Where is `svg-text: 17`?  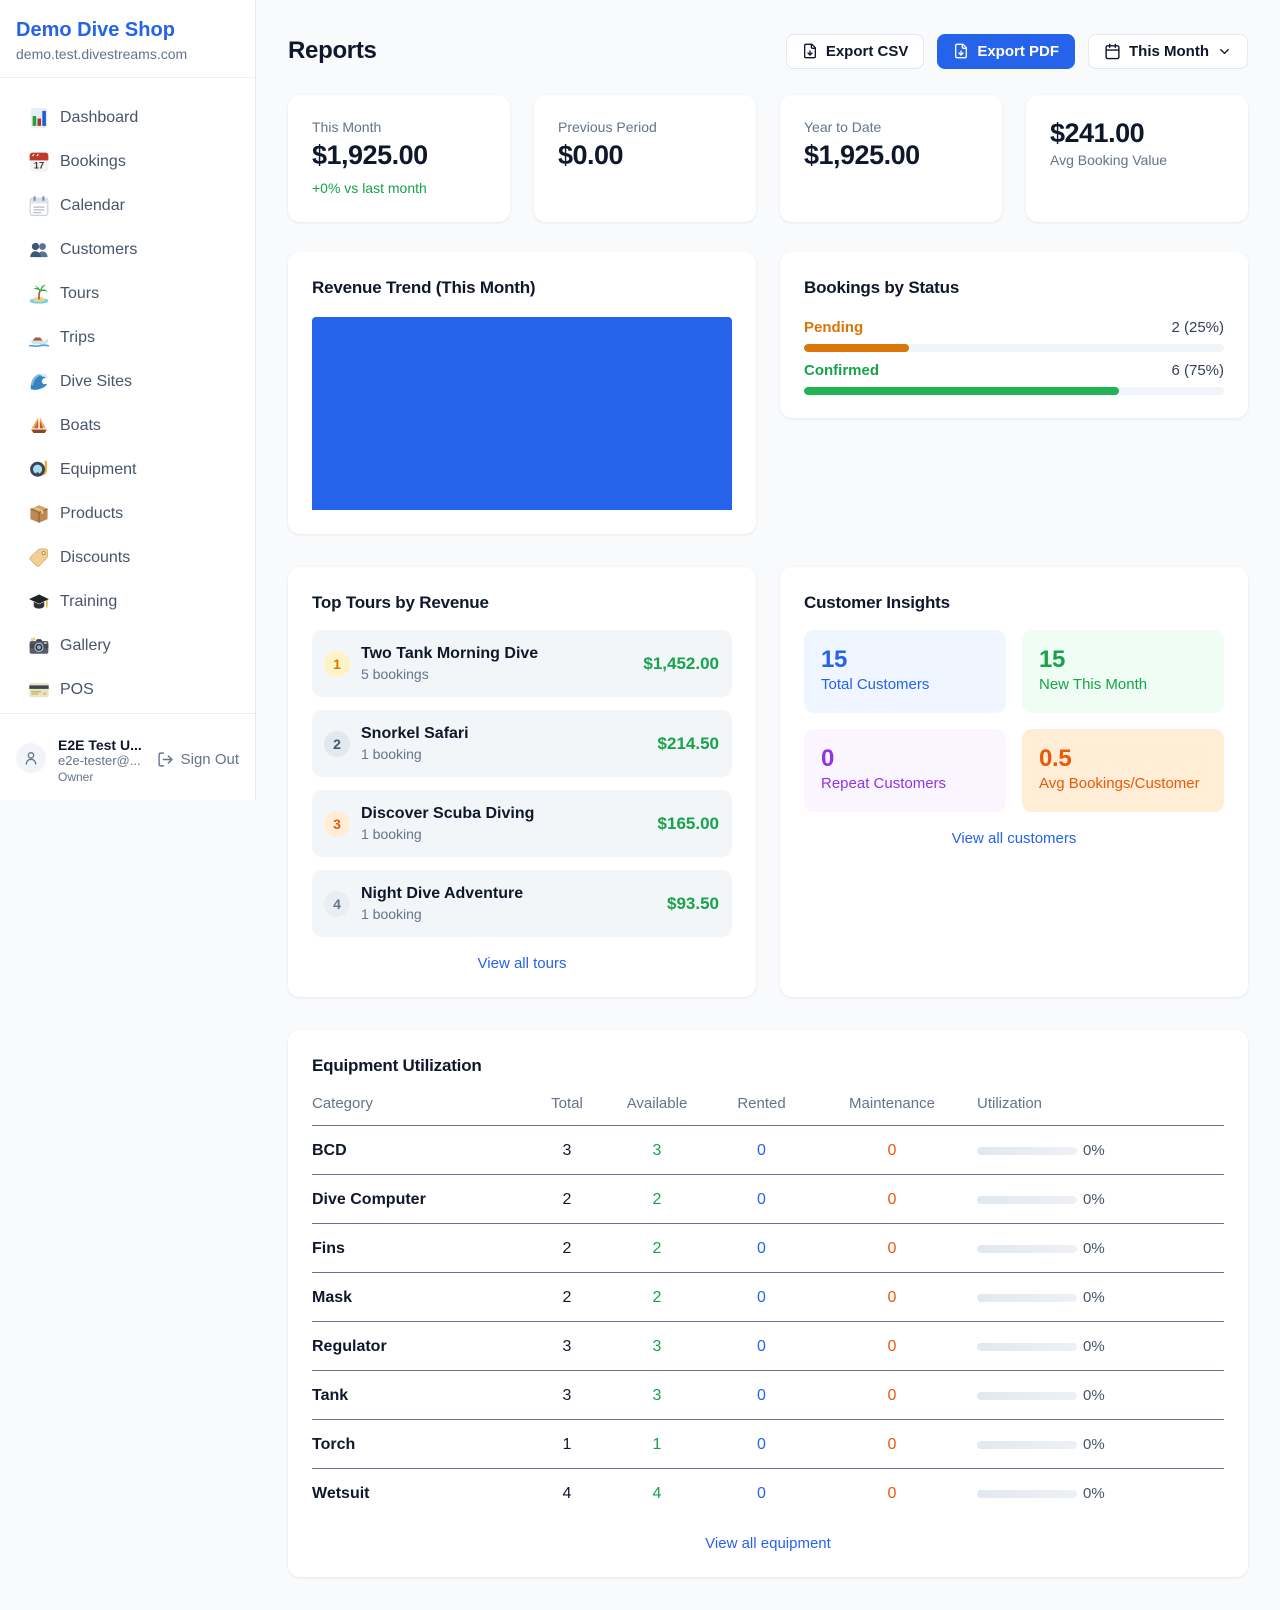
svg-text: 17 is located at coordinates (39, 166).